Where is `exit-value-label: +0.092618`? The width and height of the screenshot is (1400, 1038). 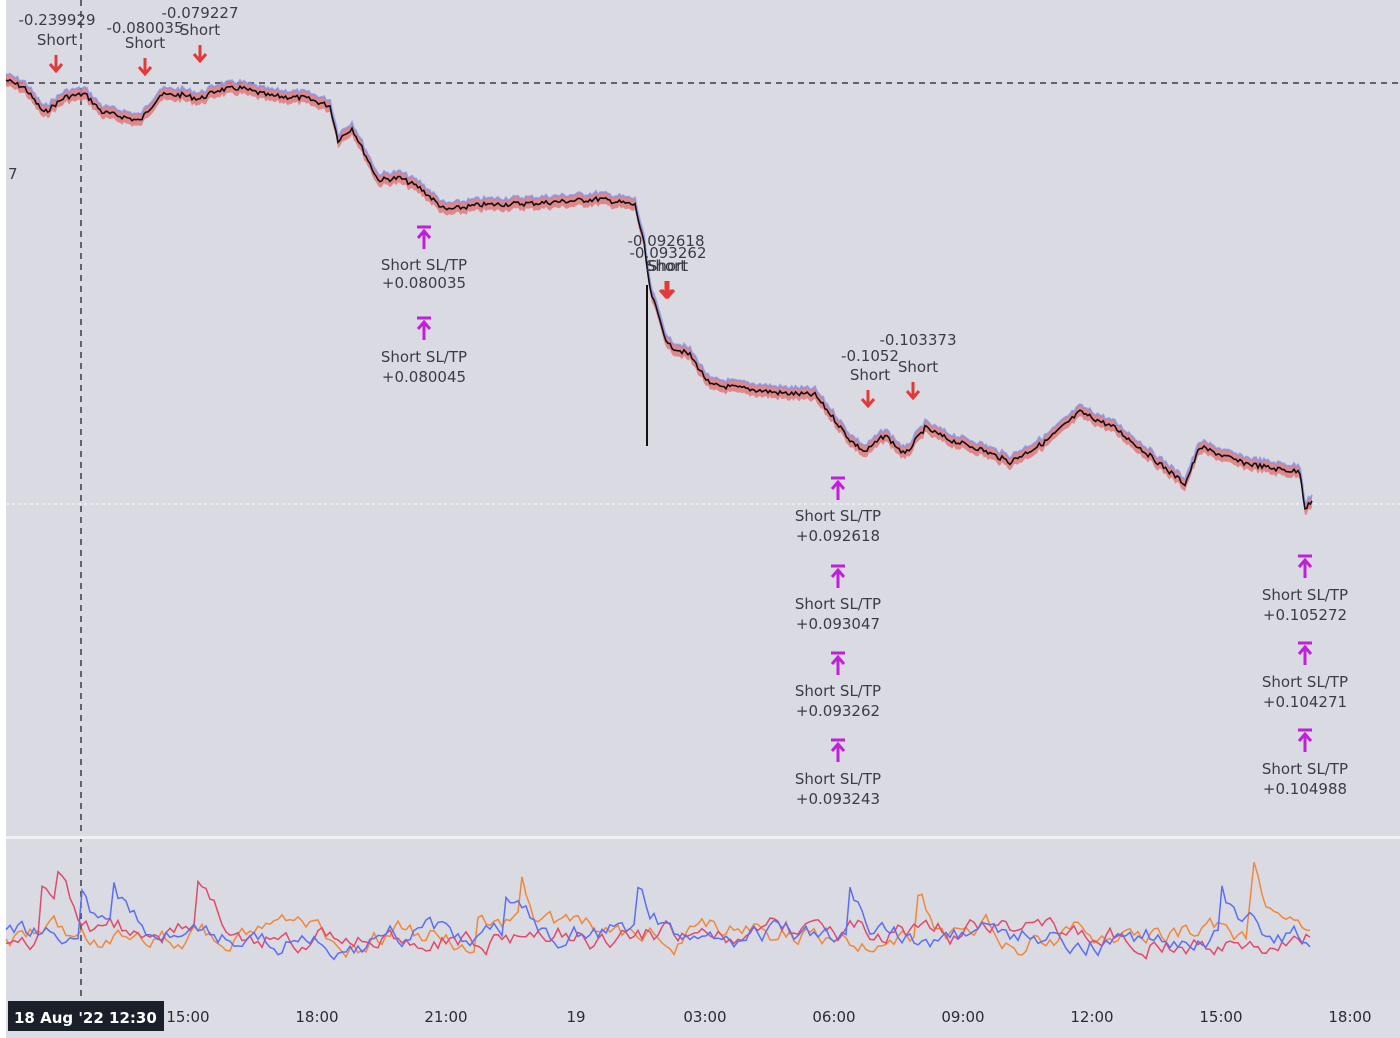 exit-value-label: +0.092618 is located at coordinates (838, 536).